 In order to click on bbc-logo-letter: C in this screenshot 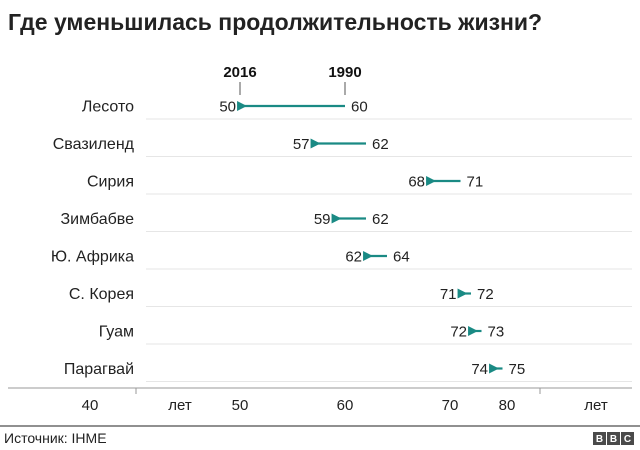, I will do `click(627, 439)`.